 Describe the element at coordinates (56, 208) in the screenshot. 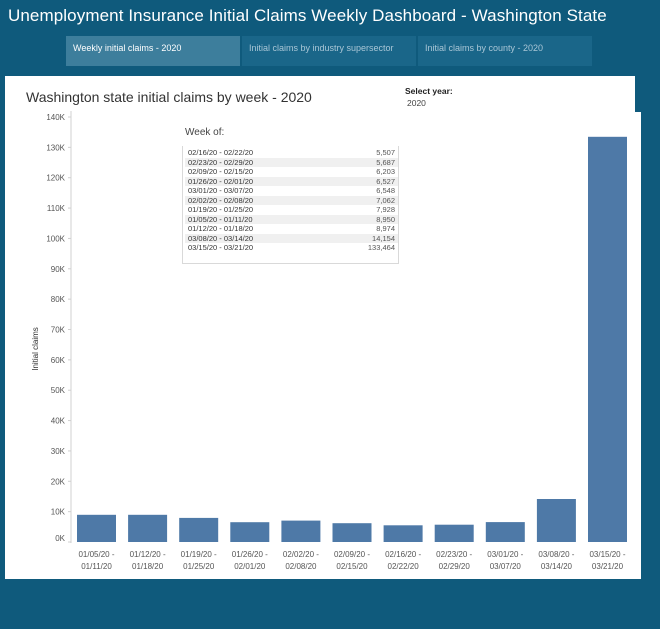

I see `y-tick-label: 110K` at that location.